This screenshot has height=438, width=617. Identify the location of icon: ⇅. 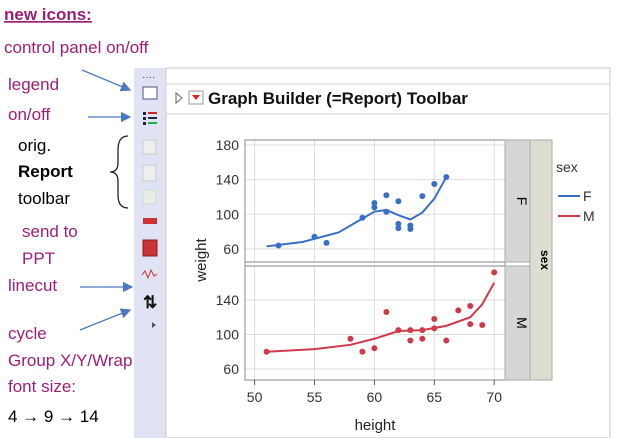
(150, 302).